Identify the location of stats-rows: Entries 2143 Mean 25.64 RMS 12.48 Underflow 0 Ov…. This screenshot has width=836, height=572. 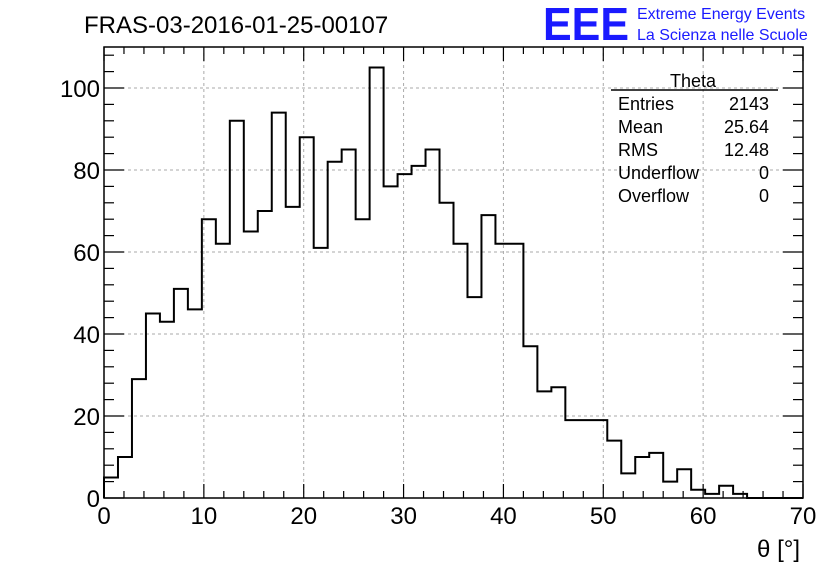
(693, 150).